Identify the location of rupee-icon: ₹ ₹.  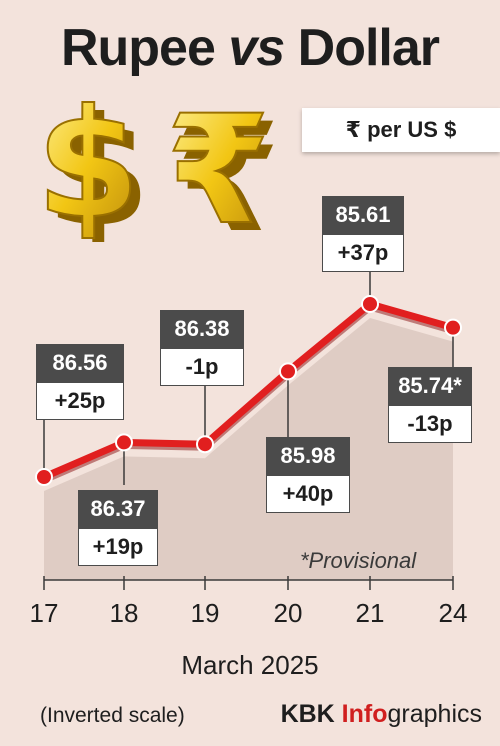
(222, 167).